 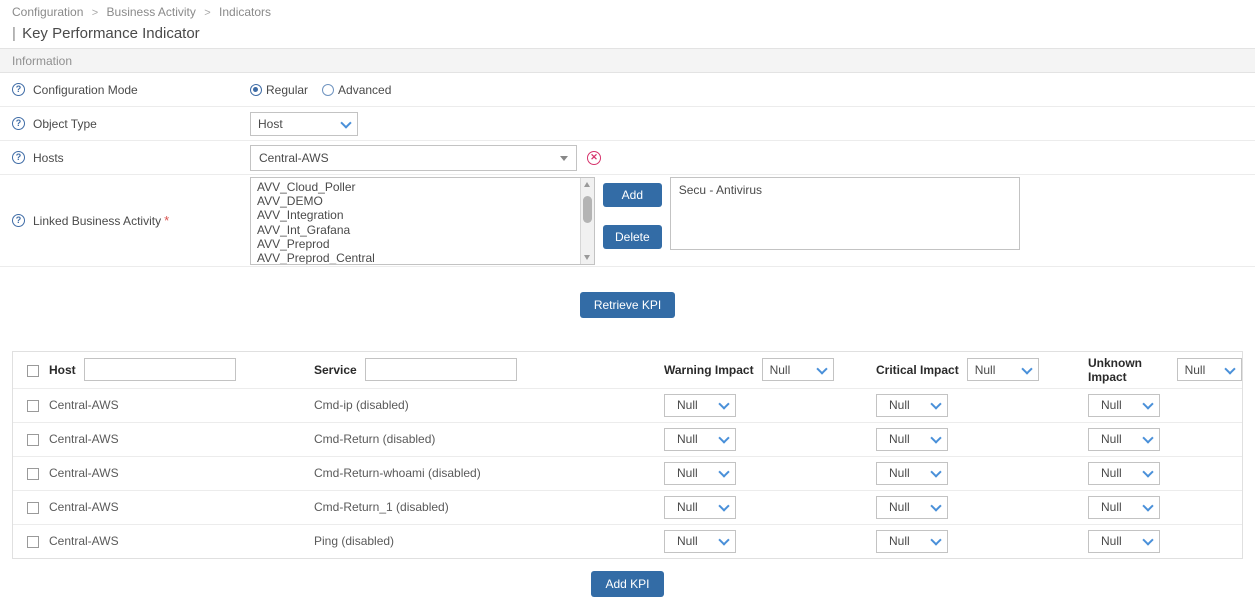 What do you see at coordinates (632, 213) in the screenshot?
I see `dual-list-buttons: Add Delete` at bounding box center [632, 213].